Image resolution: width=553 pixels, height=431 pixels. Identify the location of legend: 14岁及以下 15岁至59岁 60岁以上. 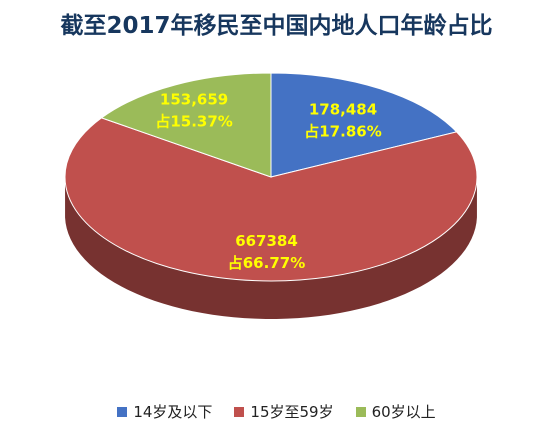
(276, 411).